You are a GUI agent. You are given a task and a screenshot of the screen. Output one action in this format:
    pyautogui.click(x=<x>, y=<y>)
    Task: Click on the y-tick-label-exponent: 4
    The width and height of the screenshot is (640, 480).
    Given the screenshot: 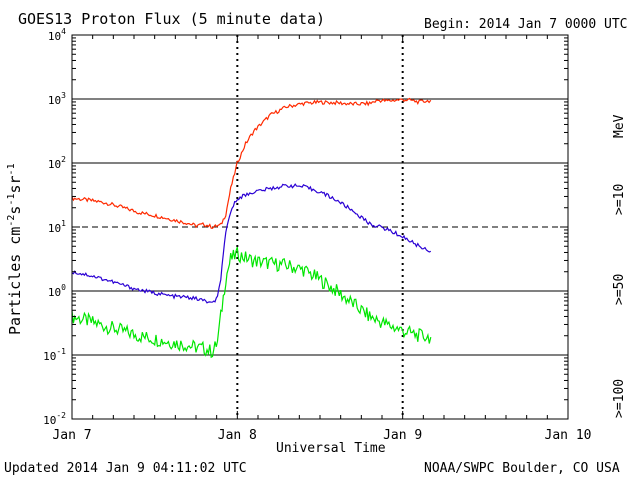 What is the action you would take?
    pyautogui.click(x=63, y=31)
    